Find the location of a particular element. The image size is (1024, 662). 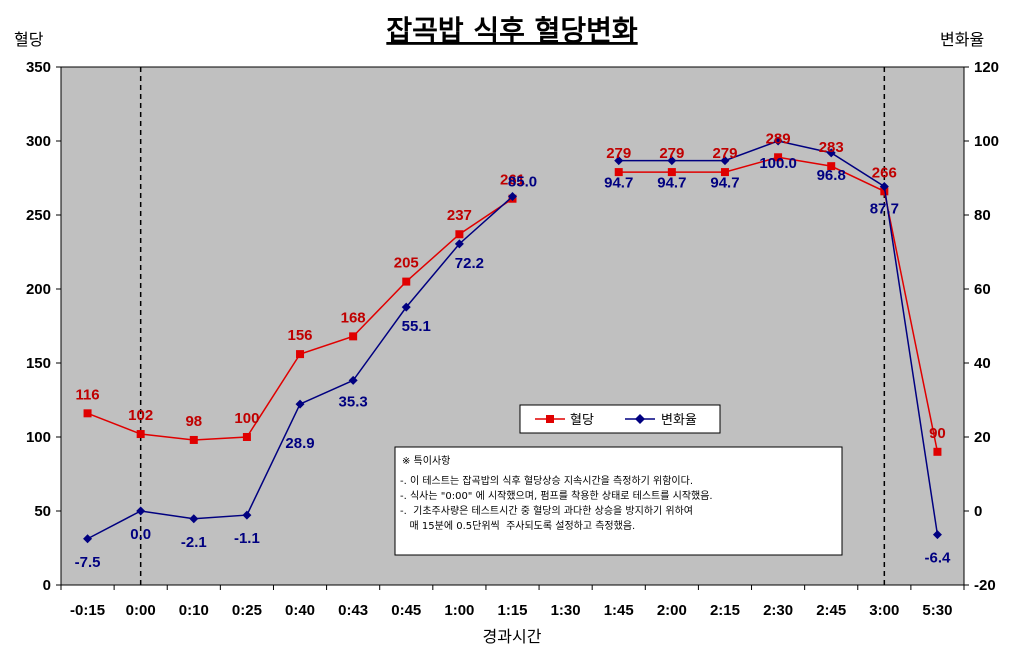

glucose-data-label: 237 is located at coordinates (459, 215).